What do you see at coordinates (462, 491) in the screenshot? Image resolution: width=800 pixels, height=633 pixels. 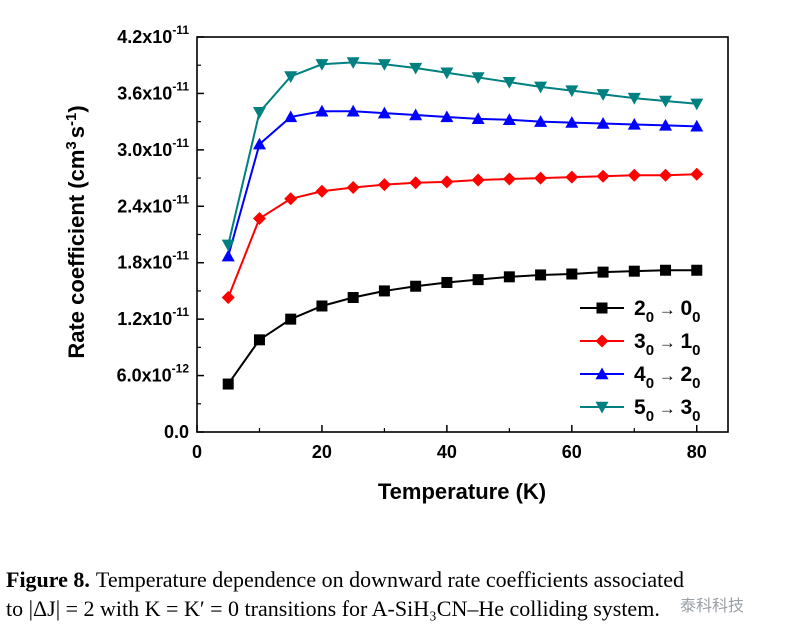 I see `x-axis-title: Temperature (K)` at bounding box center [462, 491].